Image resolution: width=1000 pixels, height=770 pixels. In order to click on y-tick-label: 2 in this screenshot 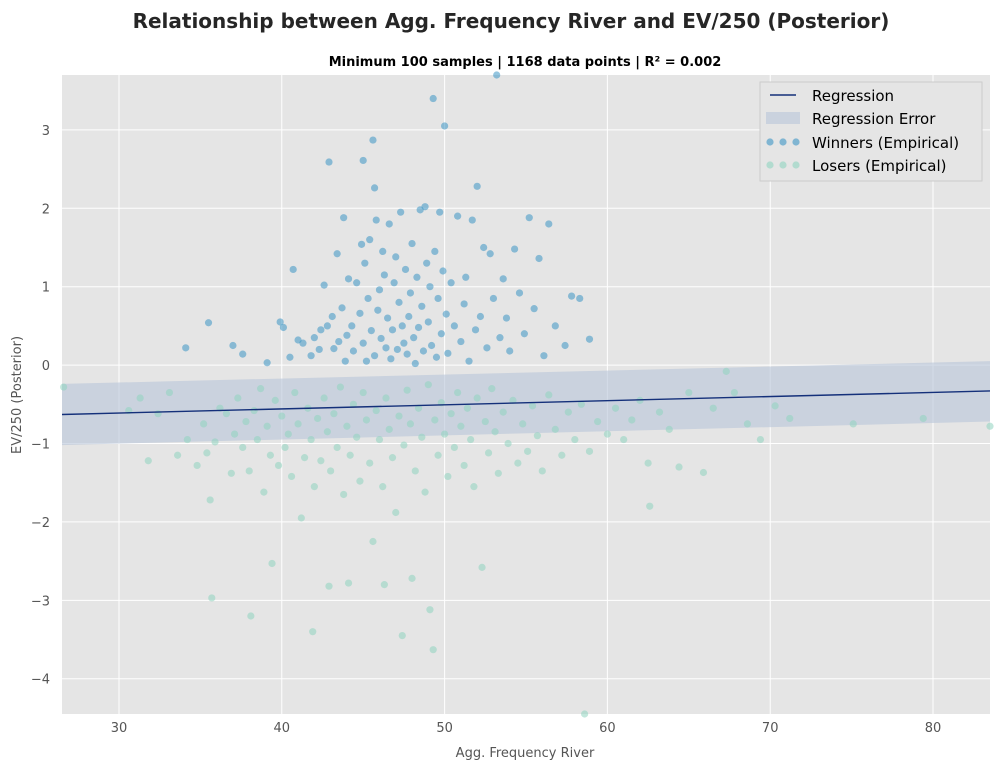, I will do `click(46, 209)`.